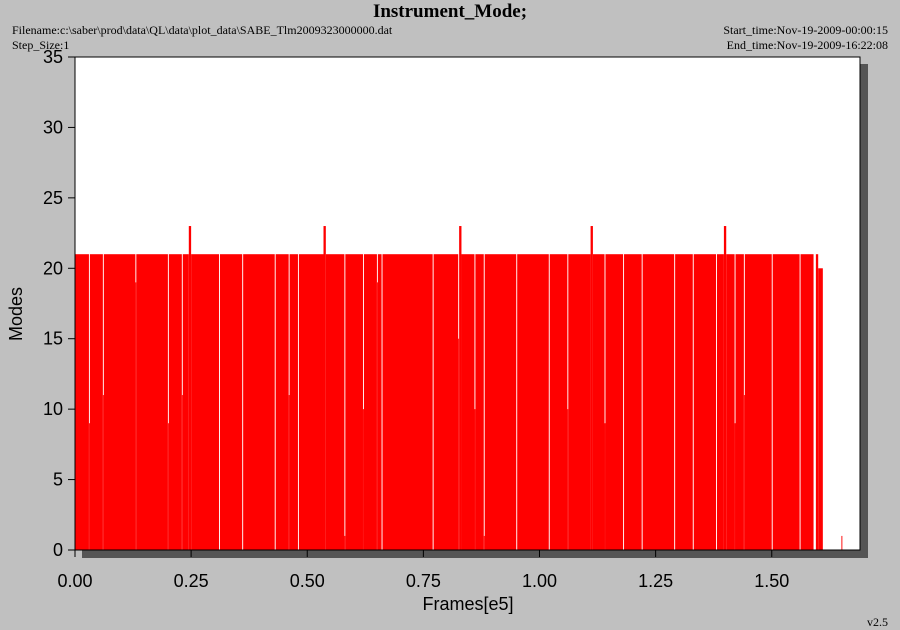  What do you see at coordinates (53, 268) in the screenshot?
I see `y-tick-label: 20` at bounding box center [53, 268].